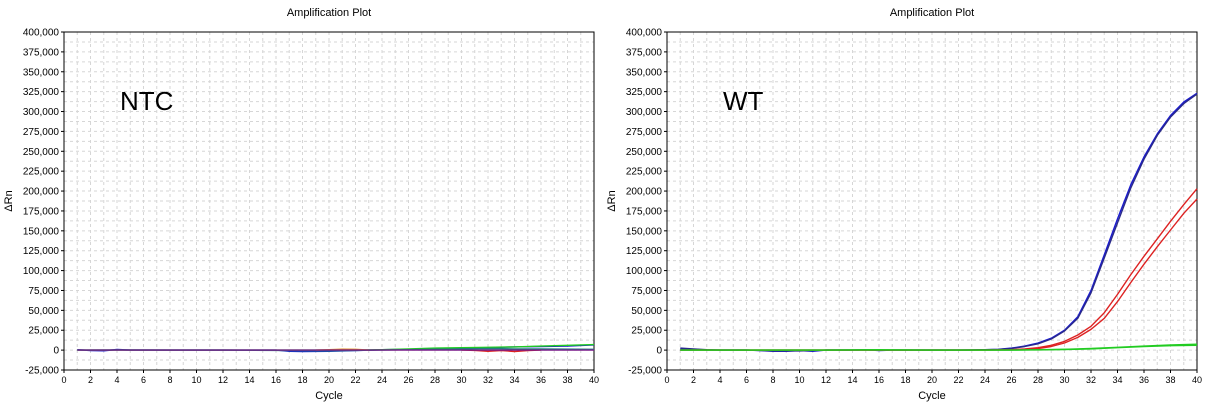 The height and width of the screenshot is (410, 1208). Describe the element at coordinates (146, 101) in the screenshot. I see `plot-annotation: NTC` at that location.